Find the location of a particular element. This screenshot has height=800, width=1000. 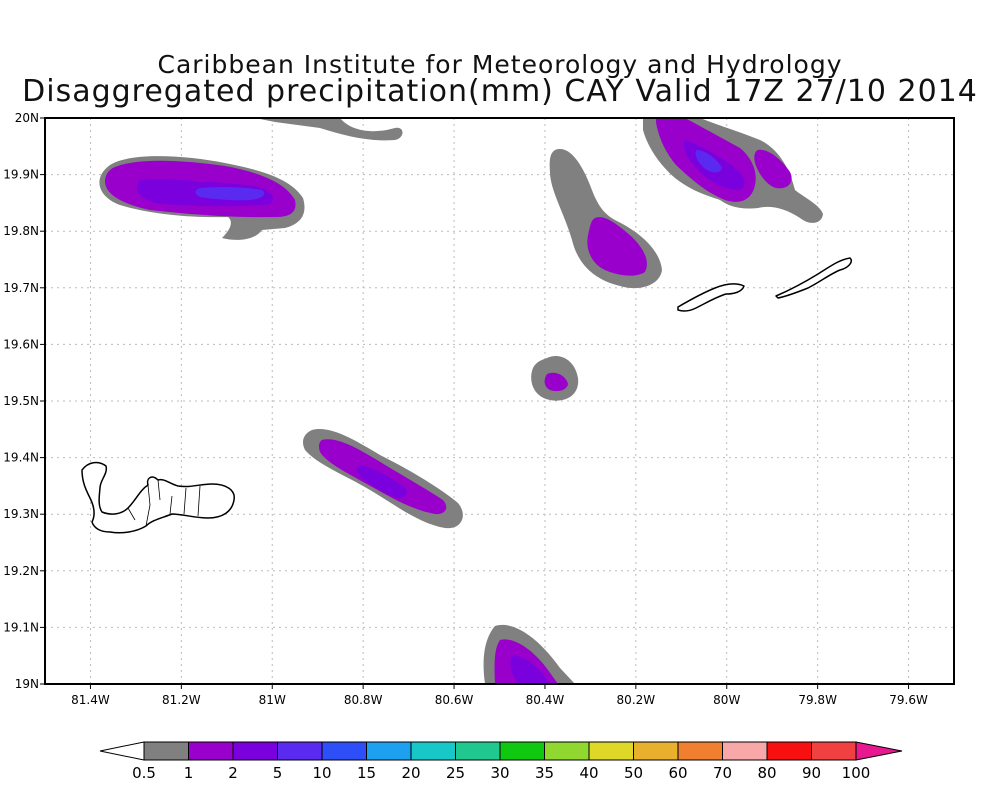

colorbar-label: 70 is located at coordinates (722, 773).